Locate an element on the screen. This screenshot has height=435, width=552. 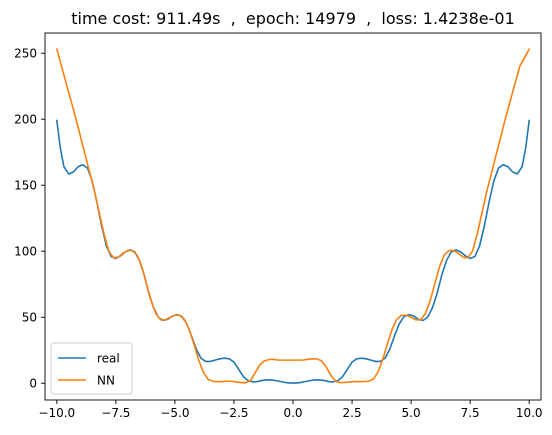
legend-box is located at coordinates (91, 368).